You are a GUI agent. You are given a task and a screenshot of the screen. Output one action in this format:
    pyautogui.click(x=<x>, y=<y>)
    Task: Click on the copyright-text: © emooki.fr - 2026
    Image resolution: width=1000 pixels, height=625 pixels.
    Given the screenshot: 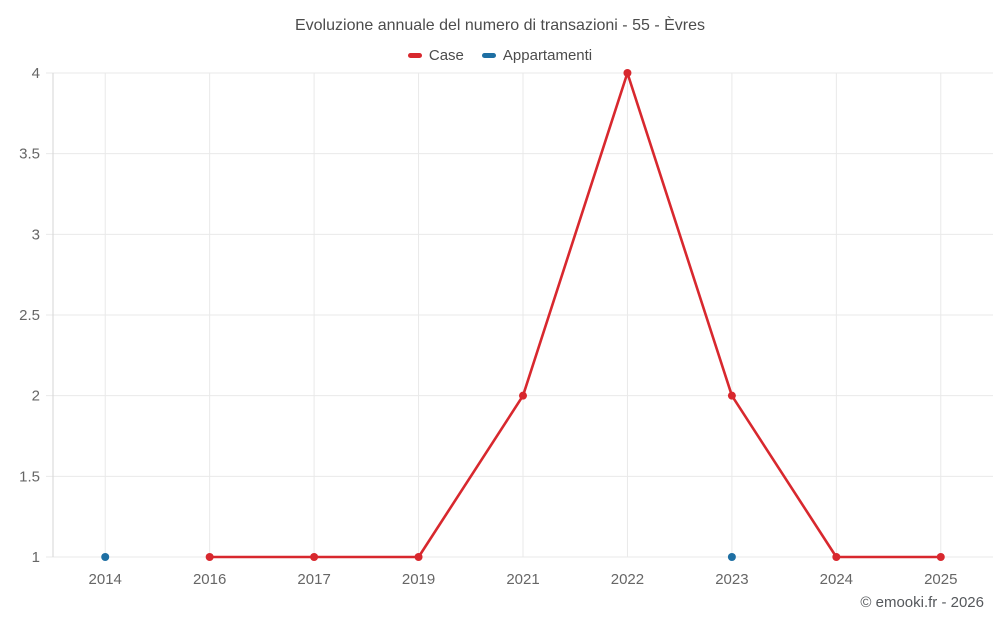 What is the action you would take?
    pyautogui.click(x=922, y=602)
    